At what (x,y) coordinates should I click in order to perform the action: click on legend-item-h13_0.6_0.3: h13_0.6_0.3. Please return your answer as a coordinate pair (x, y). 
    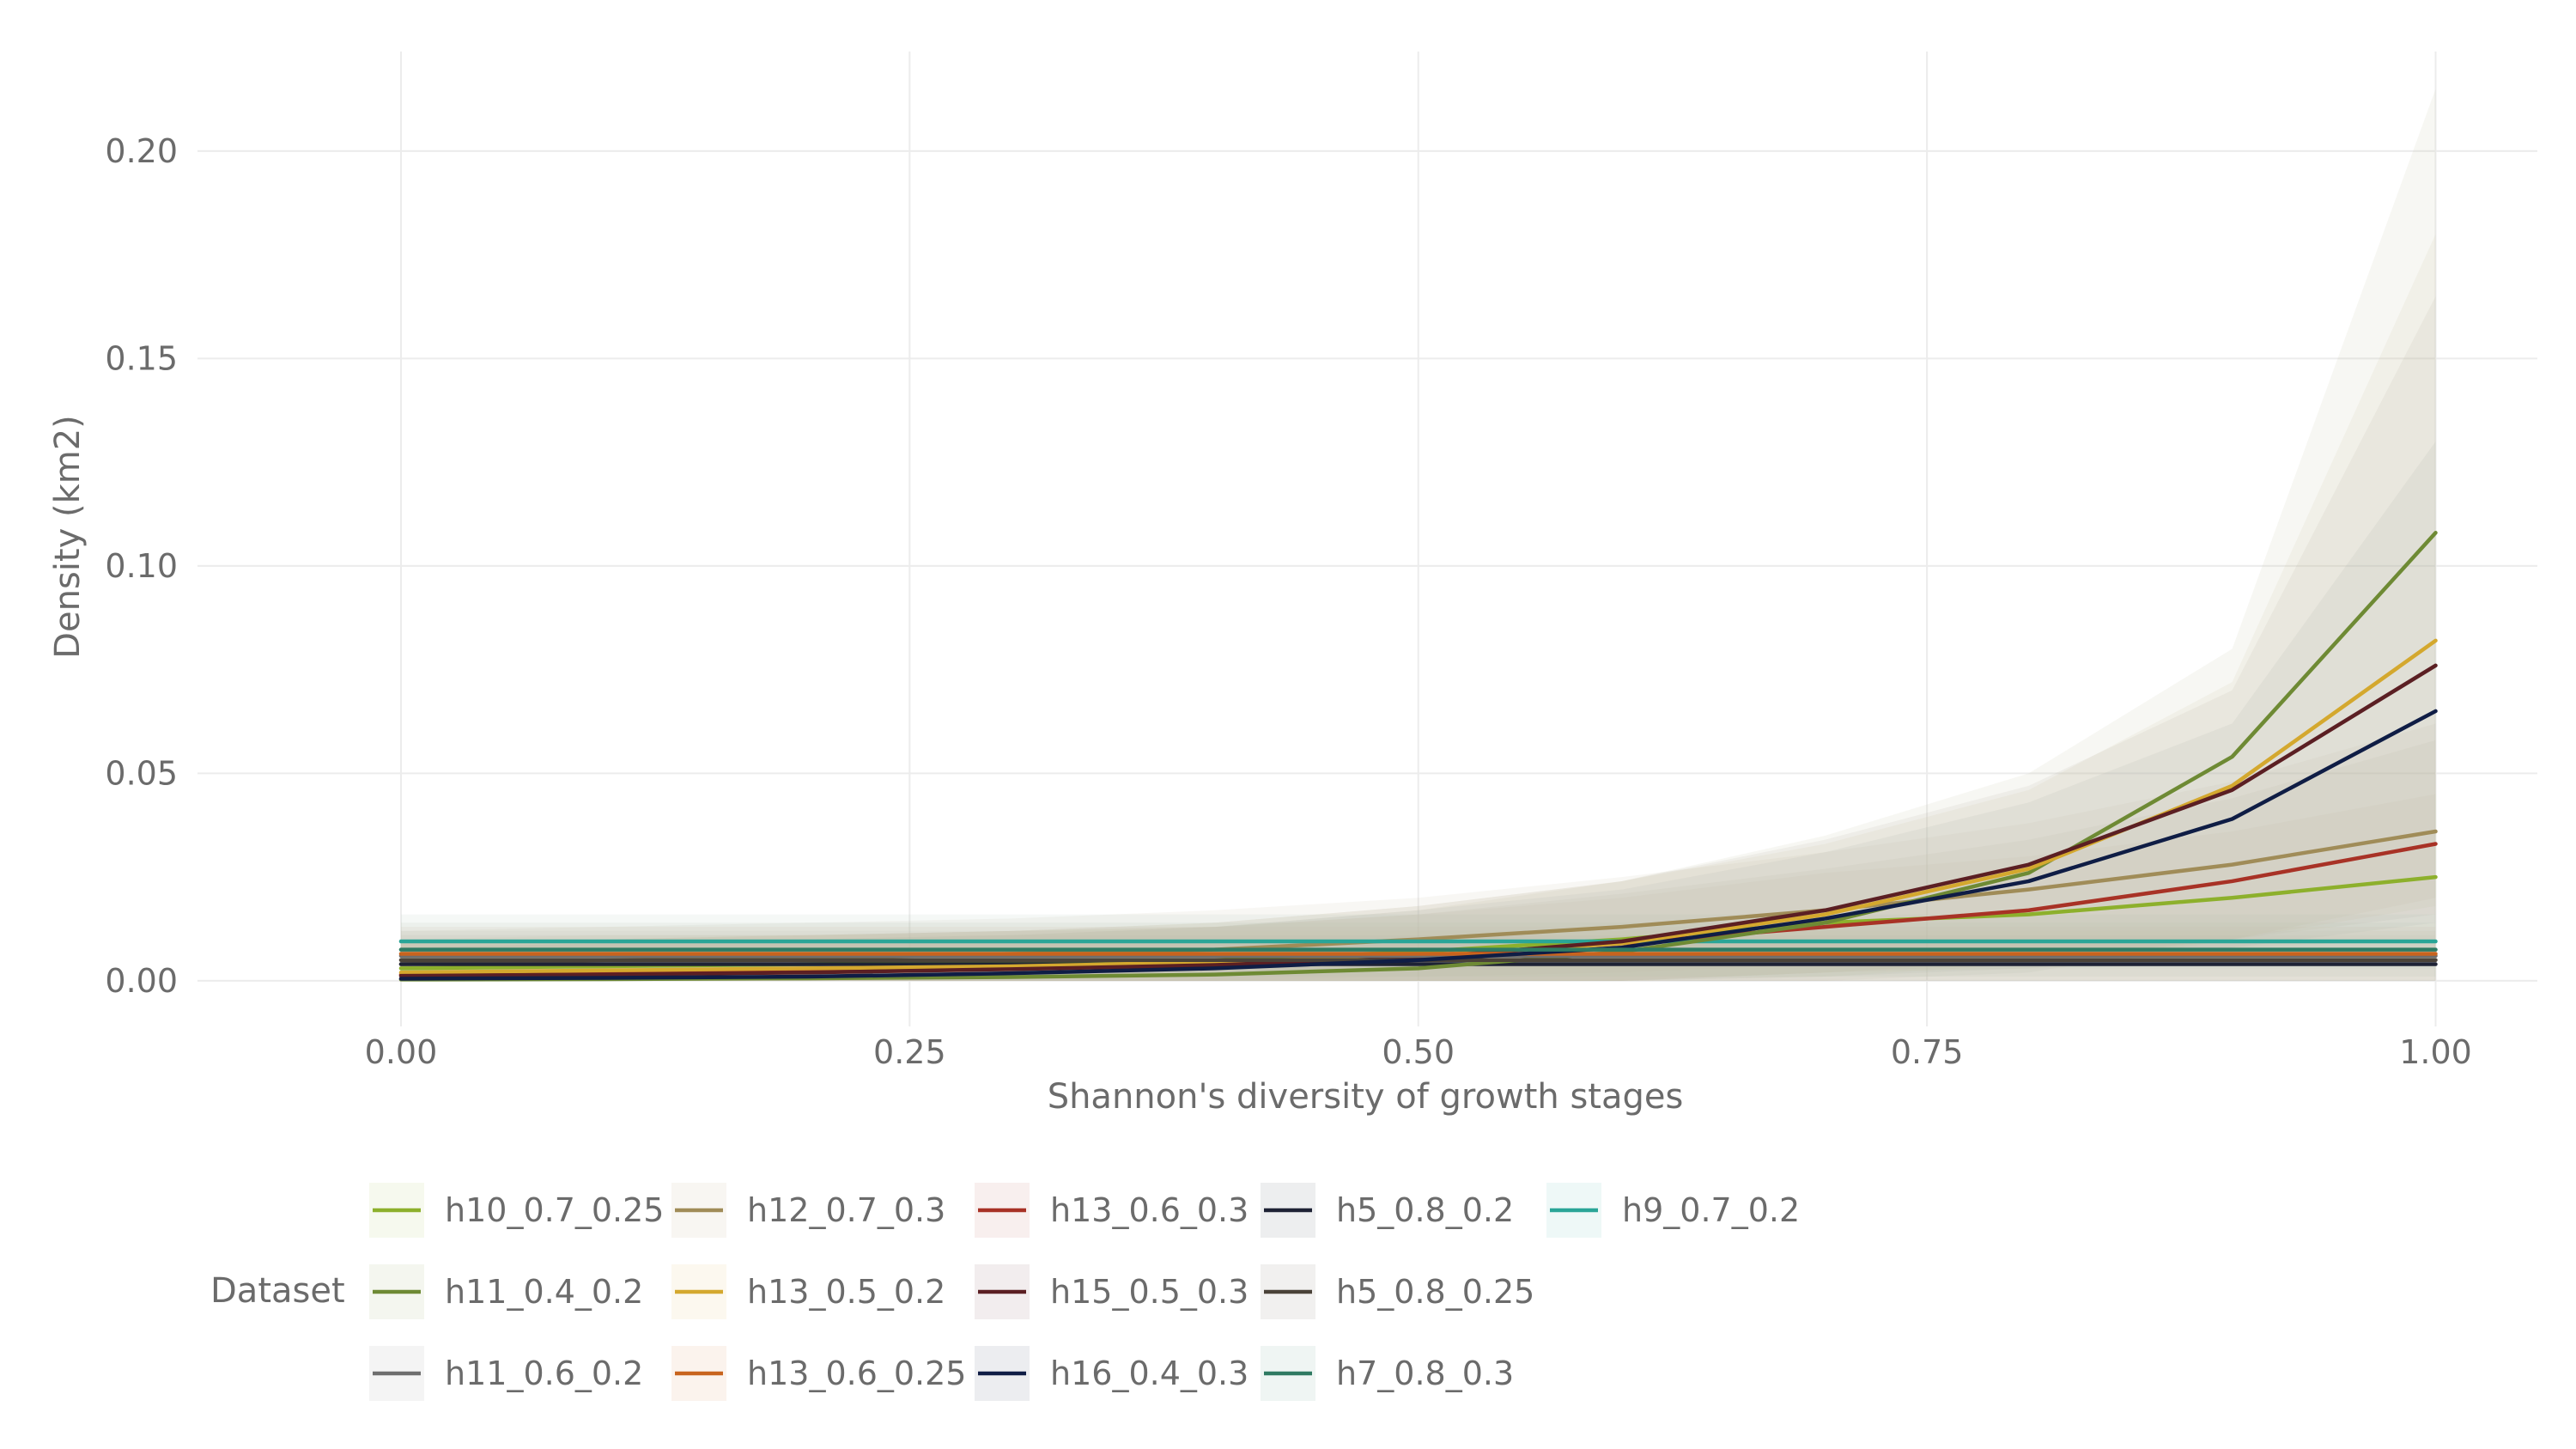
    Looking at the image, I should click on (1112, 1210).